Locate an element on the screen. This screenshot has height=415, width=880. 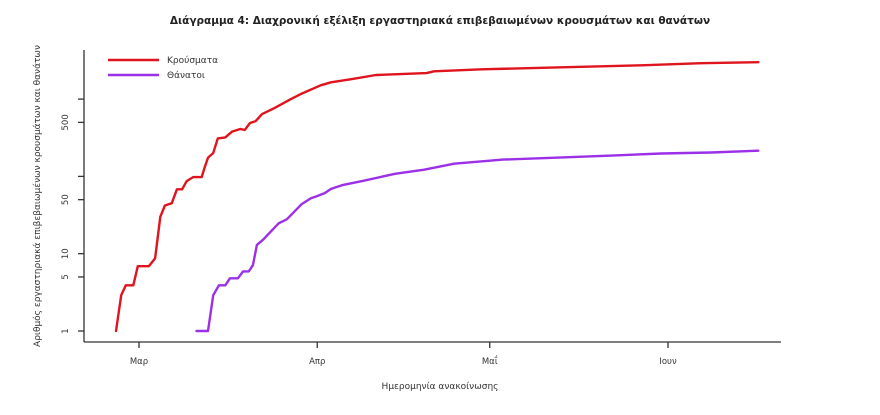
x-tick-label: Μαρ is located at coordinates (139, 362).